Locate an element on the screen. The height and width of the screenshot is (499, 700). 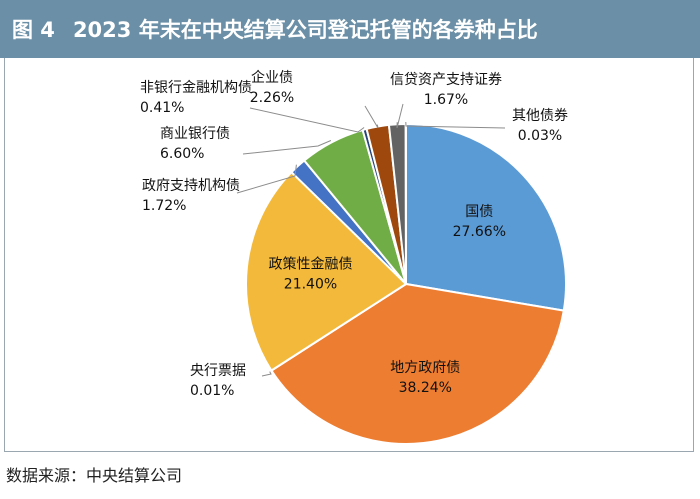
slice-label-8: 信贷资产支持证券 1.67% is located at coordinates (446, 90).